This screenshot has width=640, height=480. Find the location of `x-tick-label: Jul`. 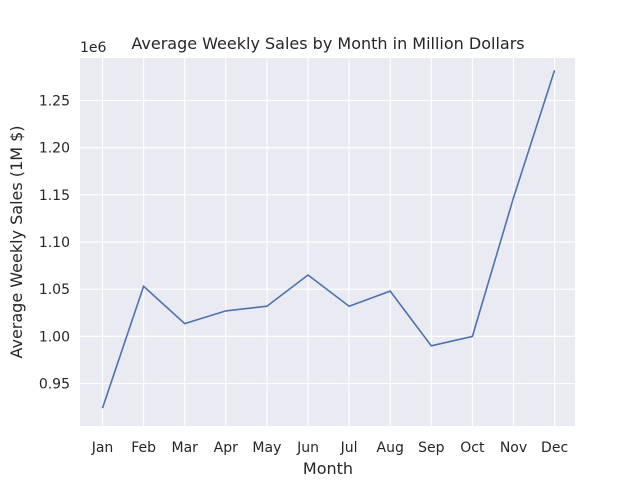

x-tick-label: Jul is located at coordinates (349, 448).